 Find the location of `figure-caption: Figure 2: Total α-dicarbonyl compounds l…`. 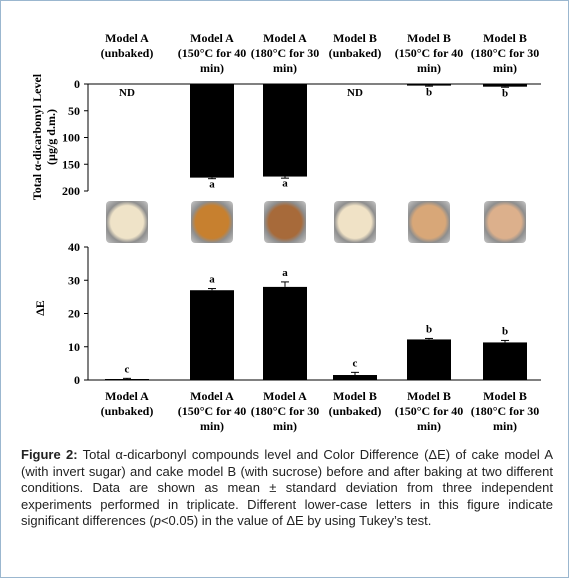

figure-caption: Figure 2: Total α-dicarbonyl compounds l… is located at coordinates (287, 488).